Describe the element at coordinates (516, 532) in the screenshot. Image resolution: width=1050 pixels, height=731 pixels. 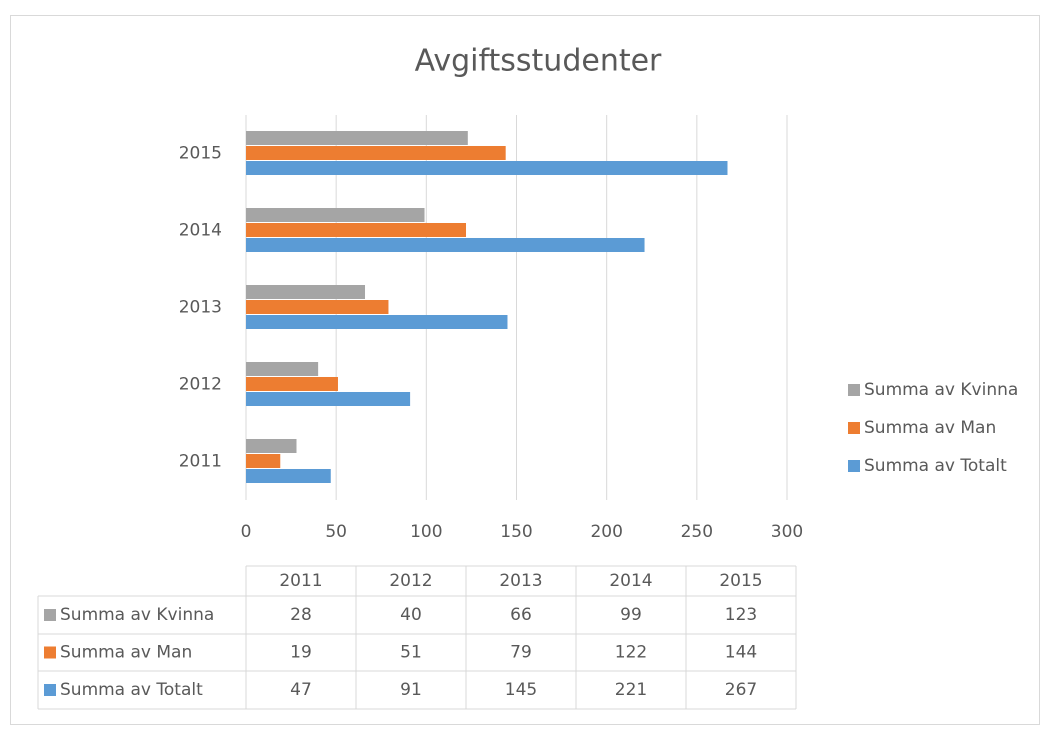
I see `x-tick-label: 150` at that location.